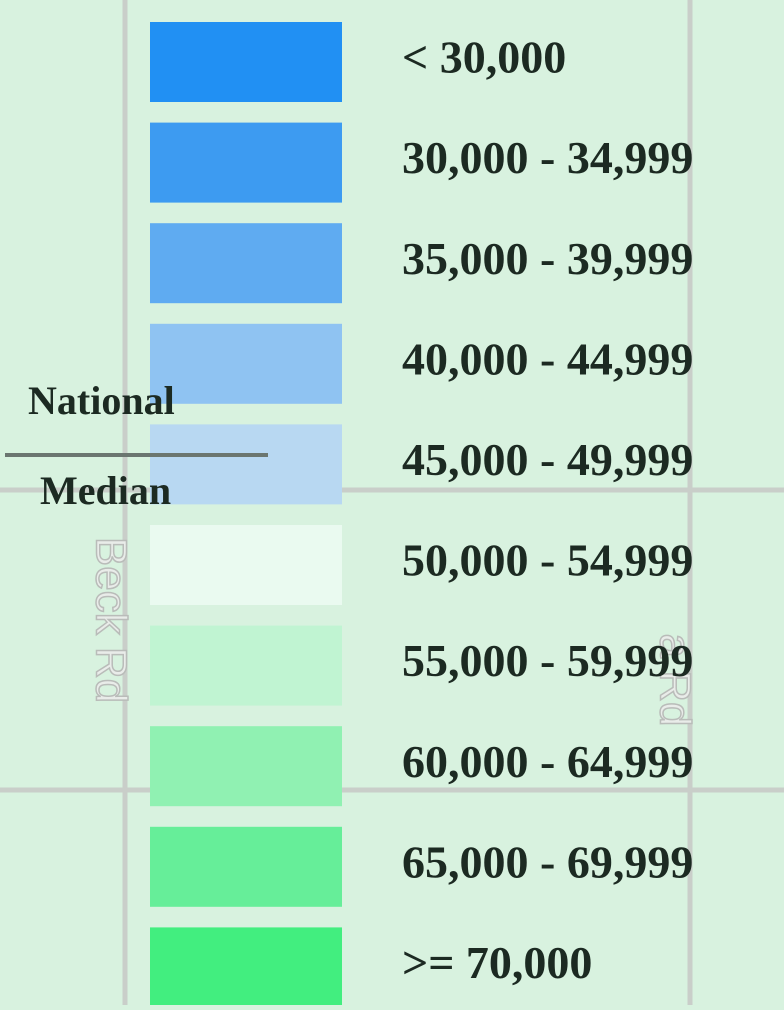 The width and height of the screenshot is (784, 1010). Describe the element at coordinates (101, 400) in the screenshot. I see `median-top: National` at that location.